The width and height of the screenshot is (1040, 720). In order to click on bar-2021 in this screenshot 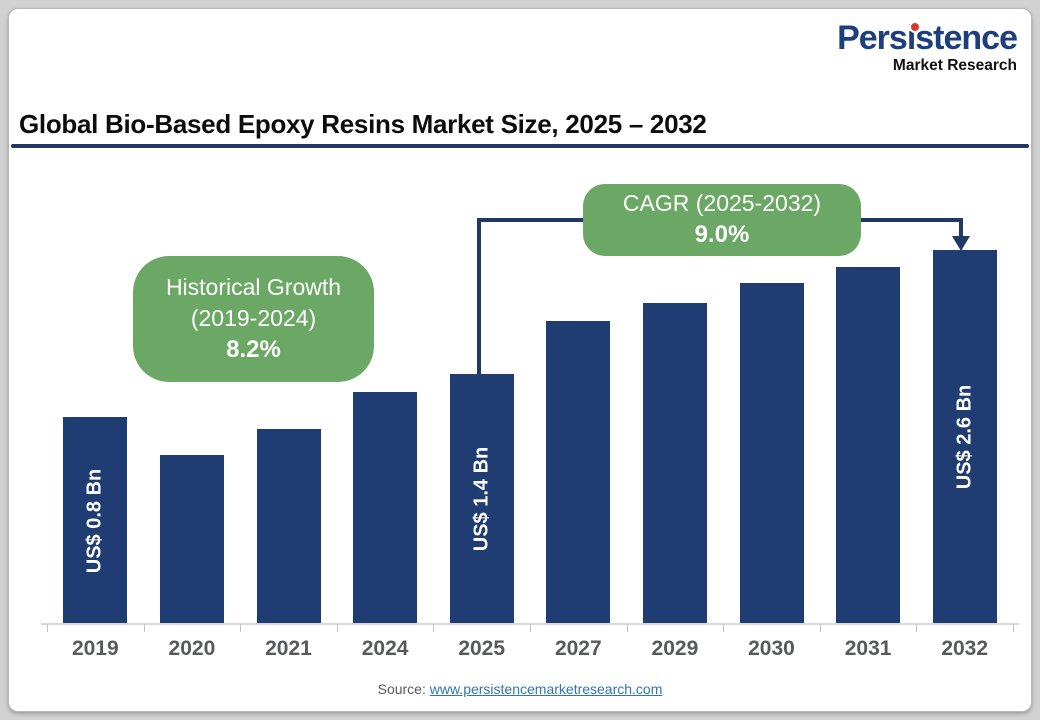, I will do `click(288, 526)`.